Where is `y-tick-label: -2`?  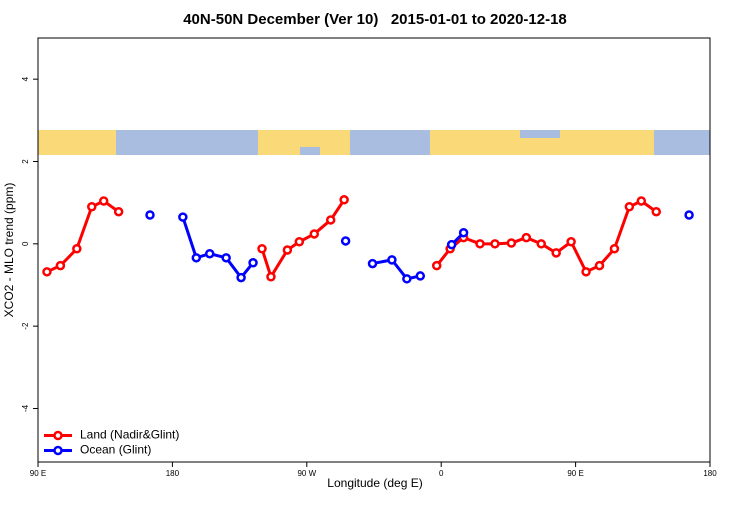 y-tick-label: -2 is located at coordinates (25, 326).